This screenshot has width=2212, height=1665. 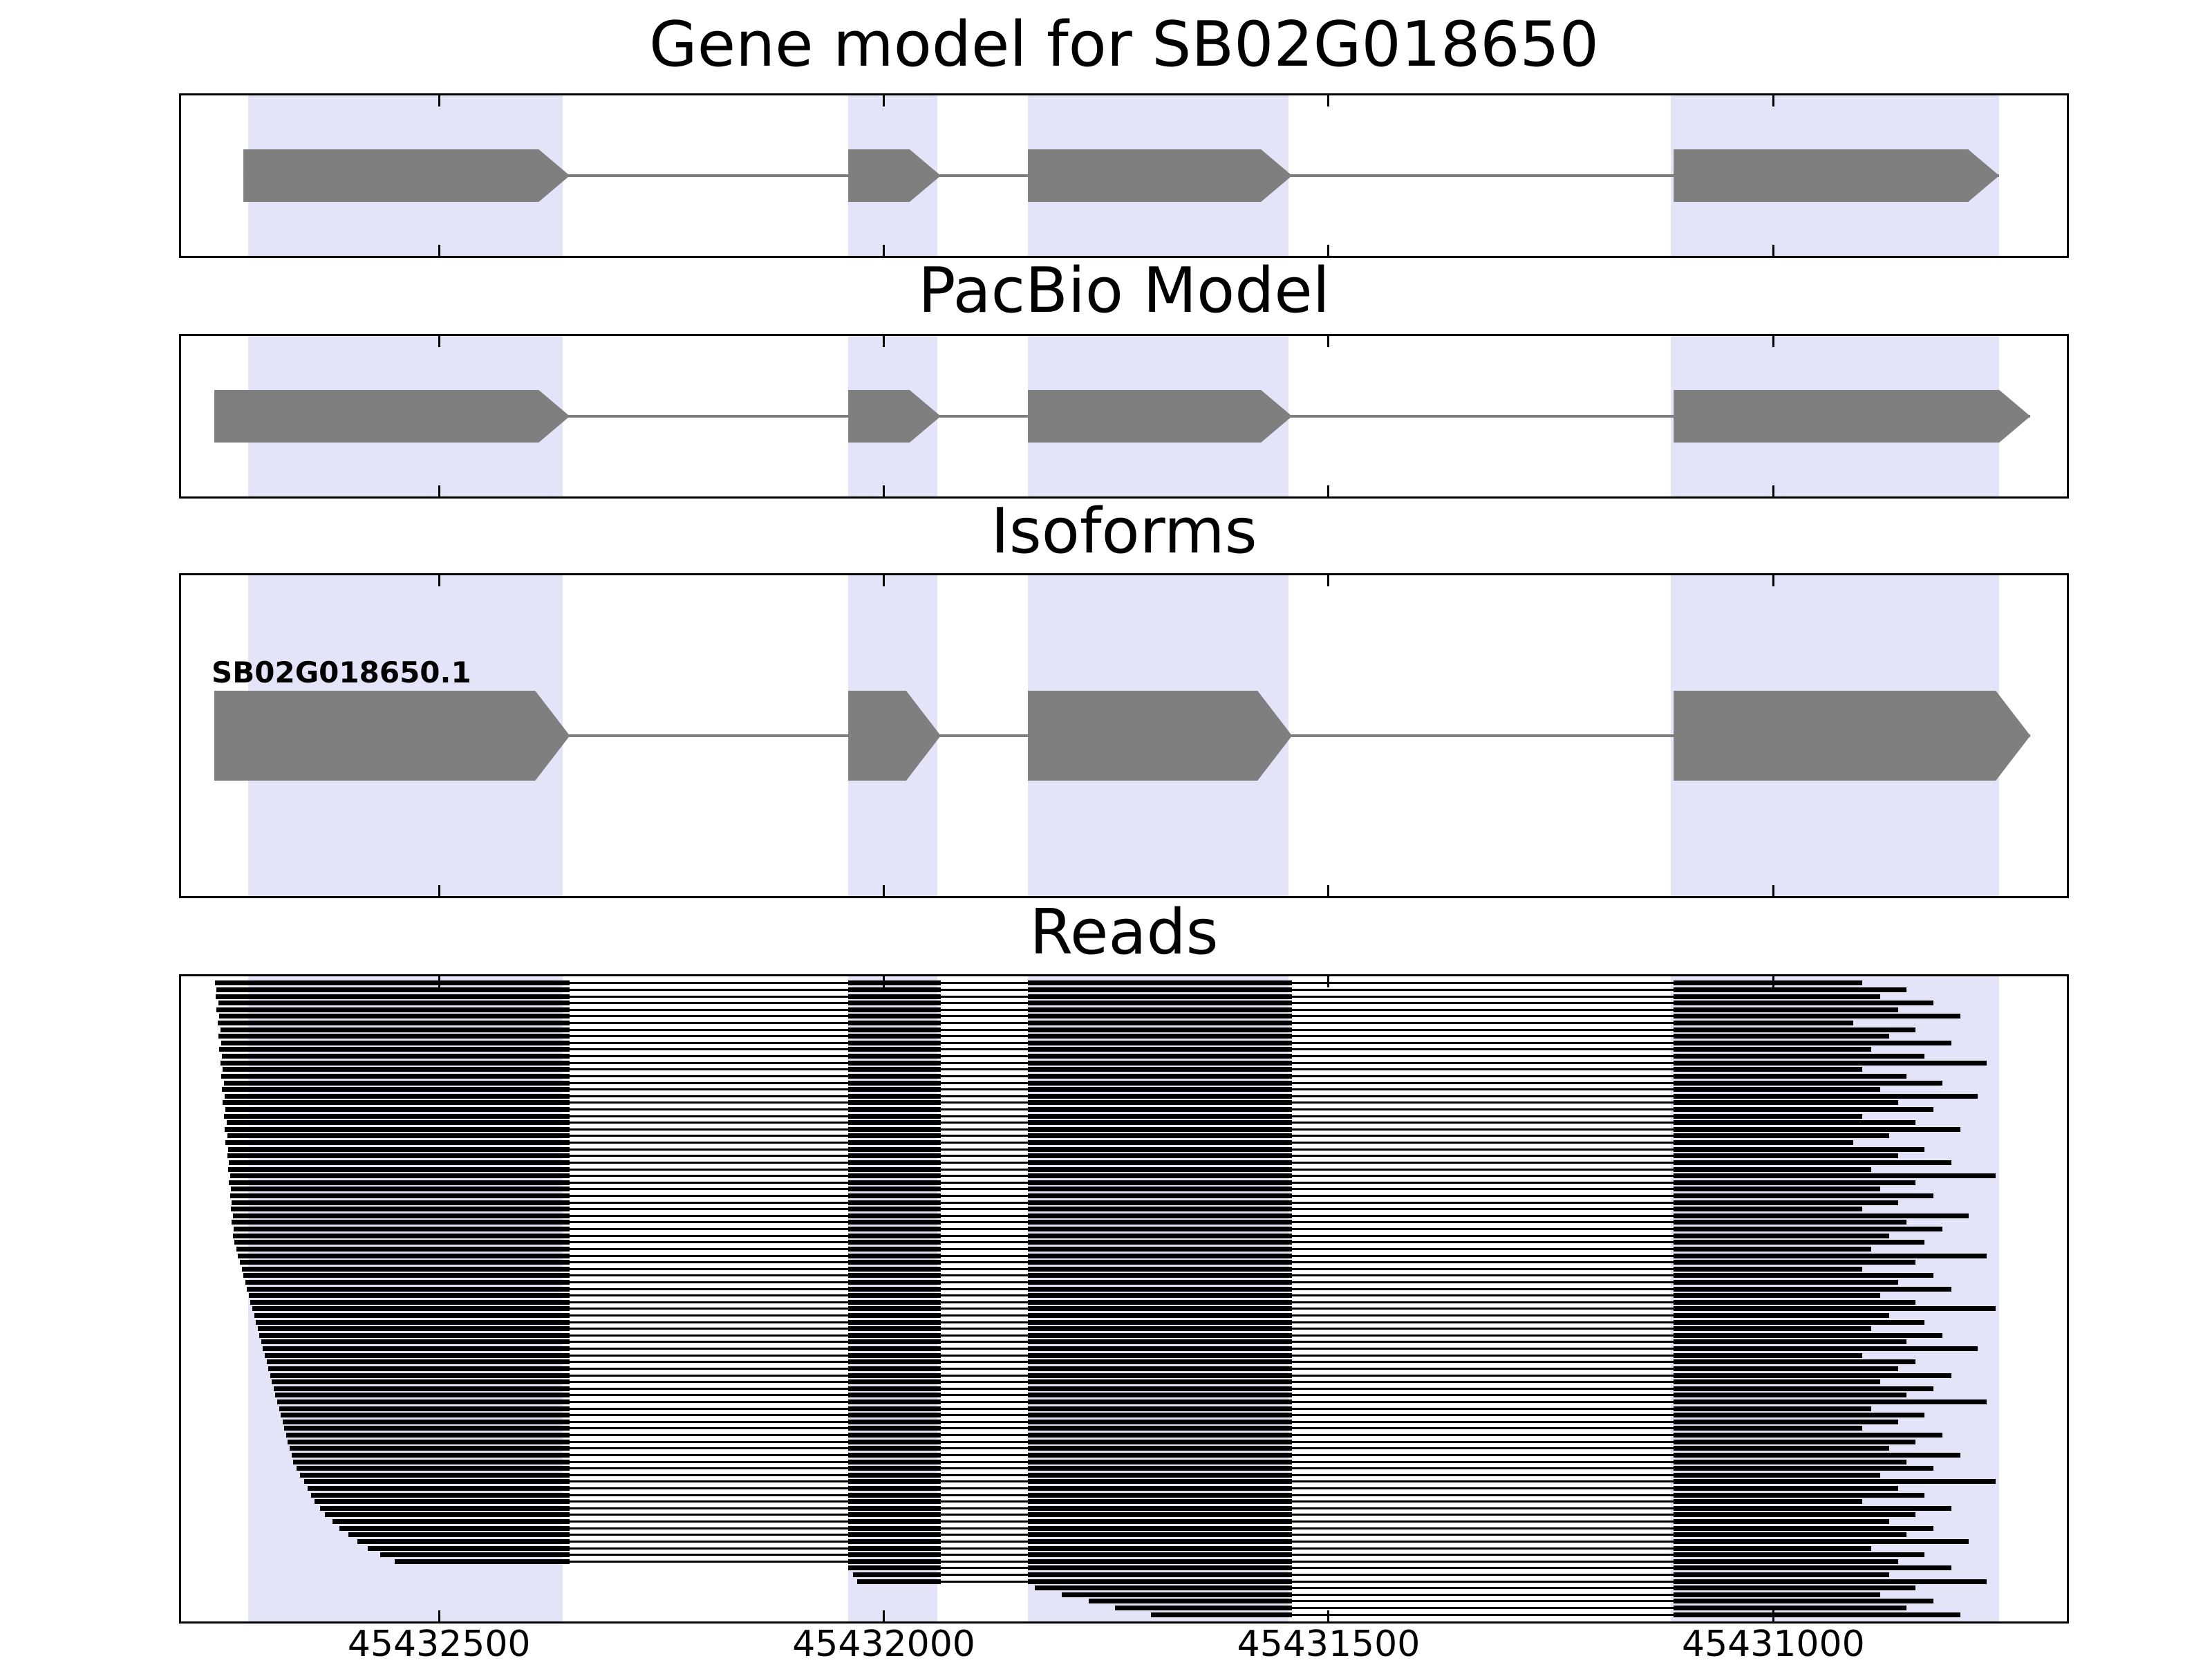 I want to click on x-tick-label: 45431500, so click(x=1329, y=1644).